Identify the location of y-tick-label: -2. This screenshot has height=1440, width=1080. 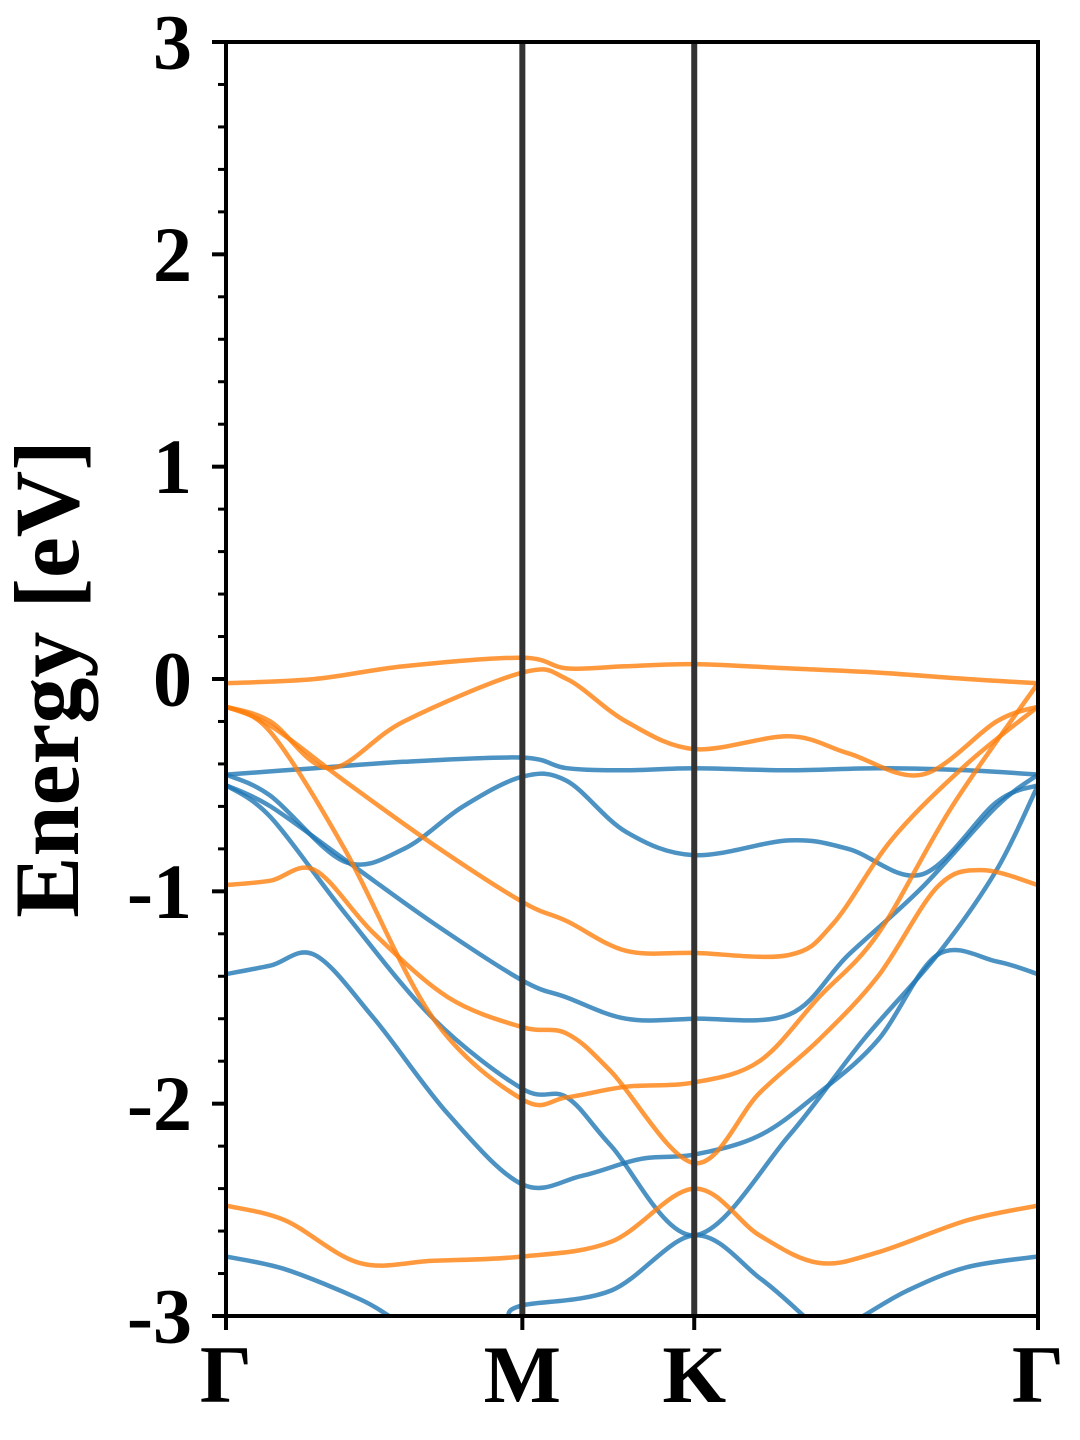
(159, 1103).